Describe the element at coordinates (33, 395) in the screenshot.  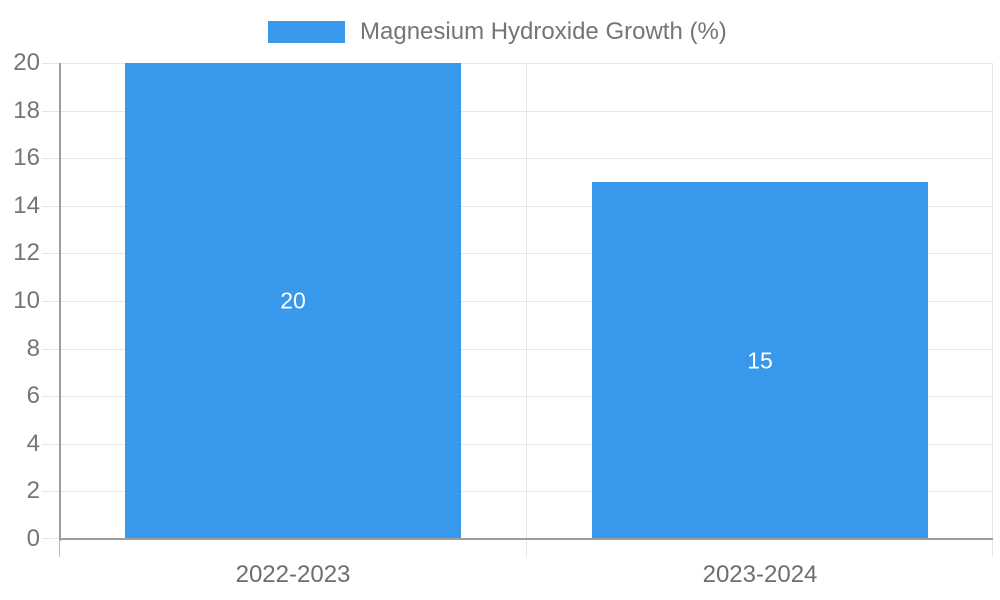
I see `y-tick-label: 6` at that location.